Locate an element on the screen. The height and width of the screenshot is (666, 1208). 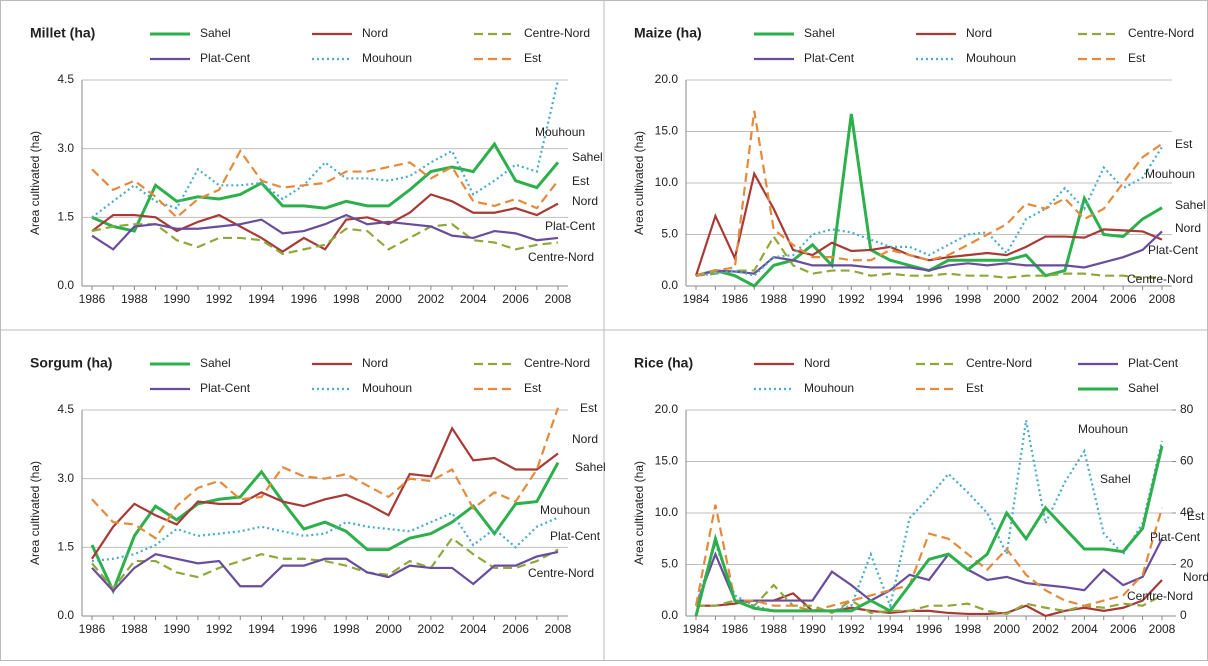
y2-tick-label: 80 is located at coordinates (1187, 409).